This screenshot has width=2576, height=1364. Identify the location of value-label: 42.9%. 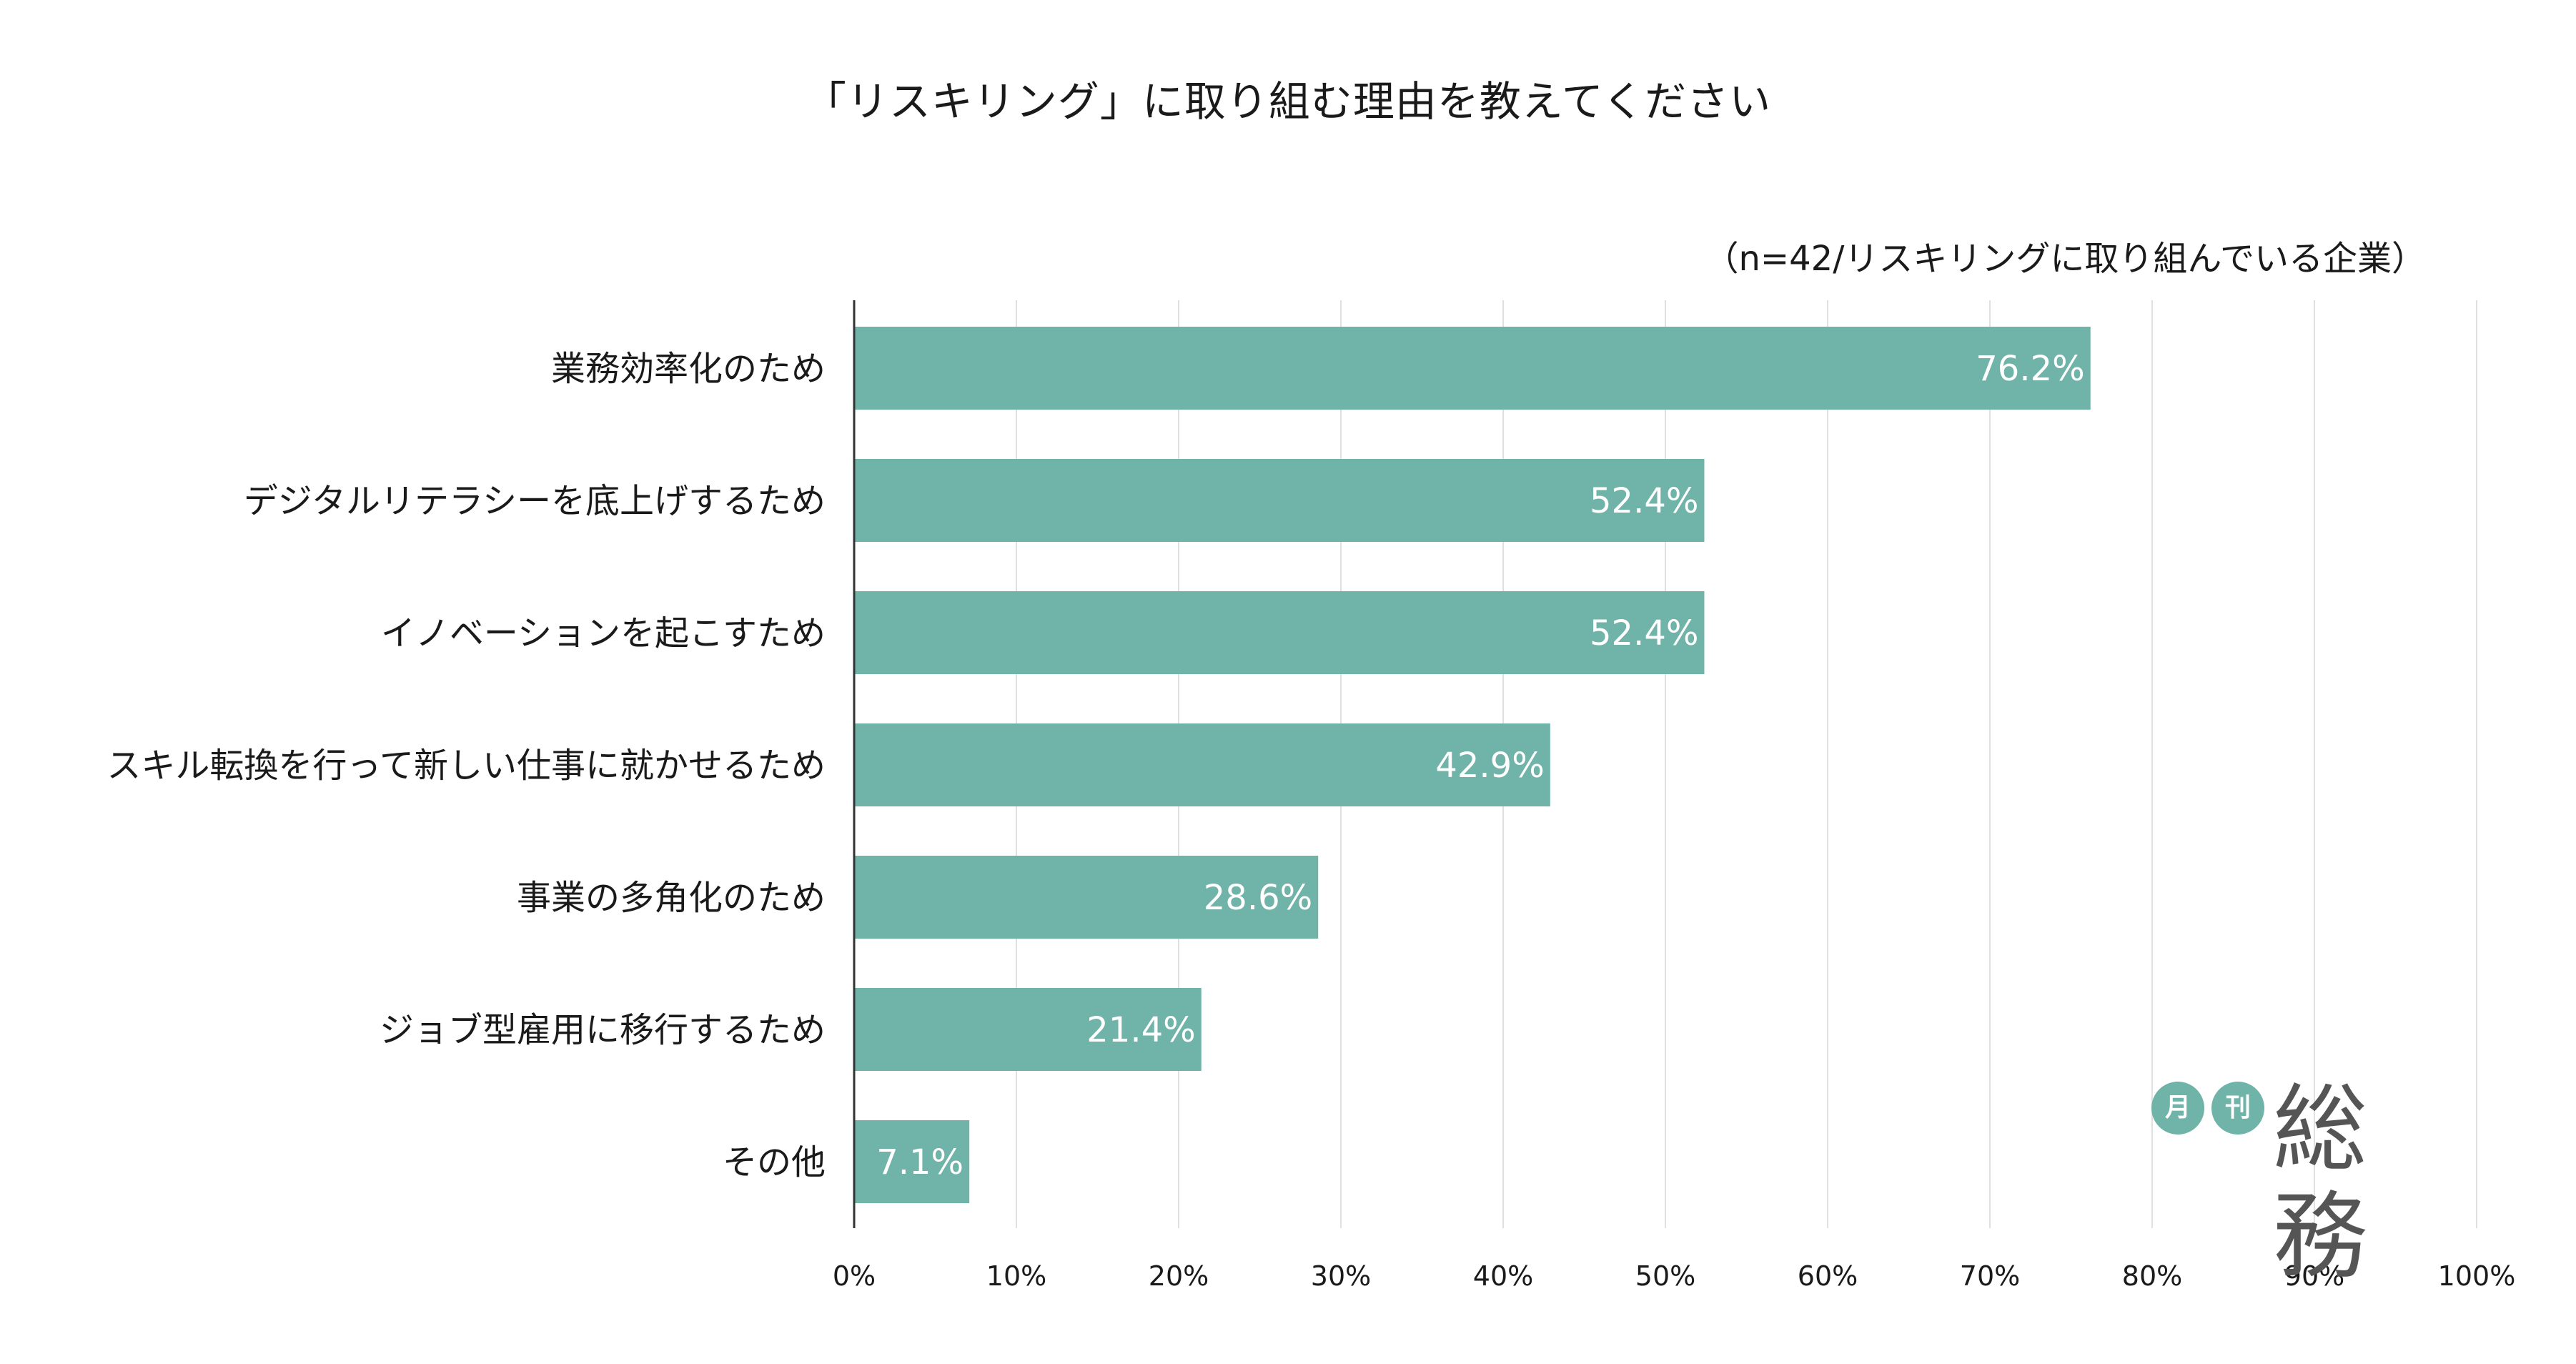
(1490, 766).